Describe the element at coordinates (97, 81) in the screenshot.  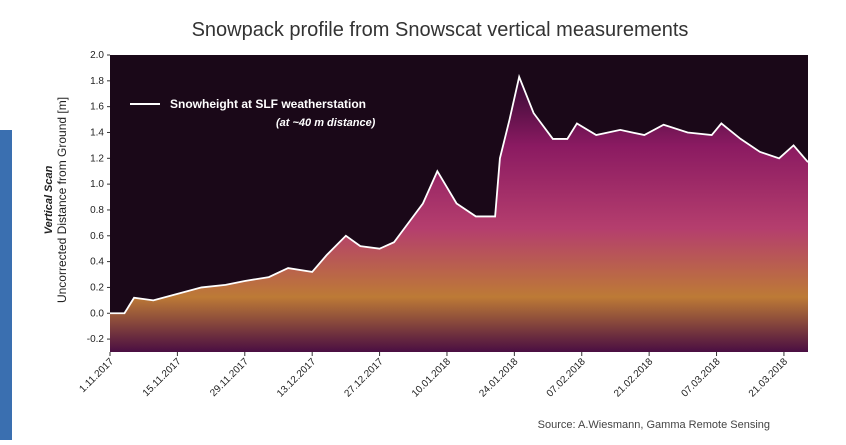
I see `y-tick-label: 1.8` at that location.